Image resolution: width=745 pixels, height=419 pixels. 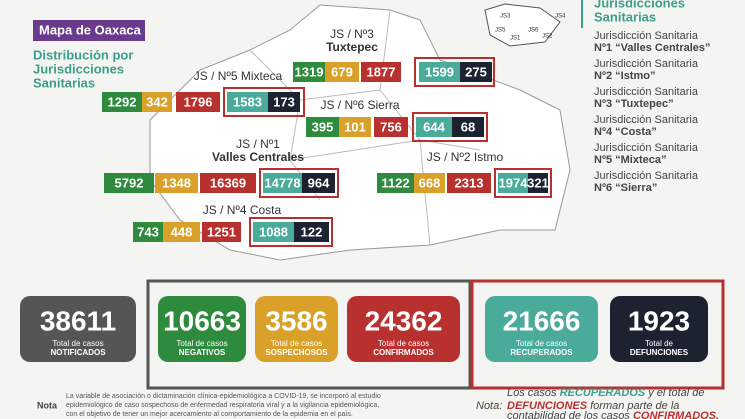 What do you see at coordinates (228, 182) in the screenshot?
I see `count: 16369` at bounding box center [228, 182].